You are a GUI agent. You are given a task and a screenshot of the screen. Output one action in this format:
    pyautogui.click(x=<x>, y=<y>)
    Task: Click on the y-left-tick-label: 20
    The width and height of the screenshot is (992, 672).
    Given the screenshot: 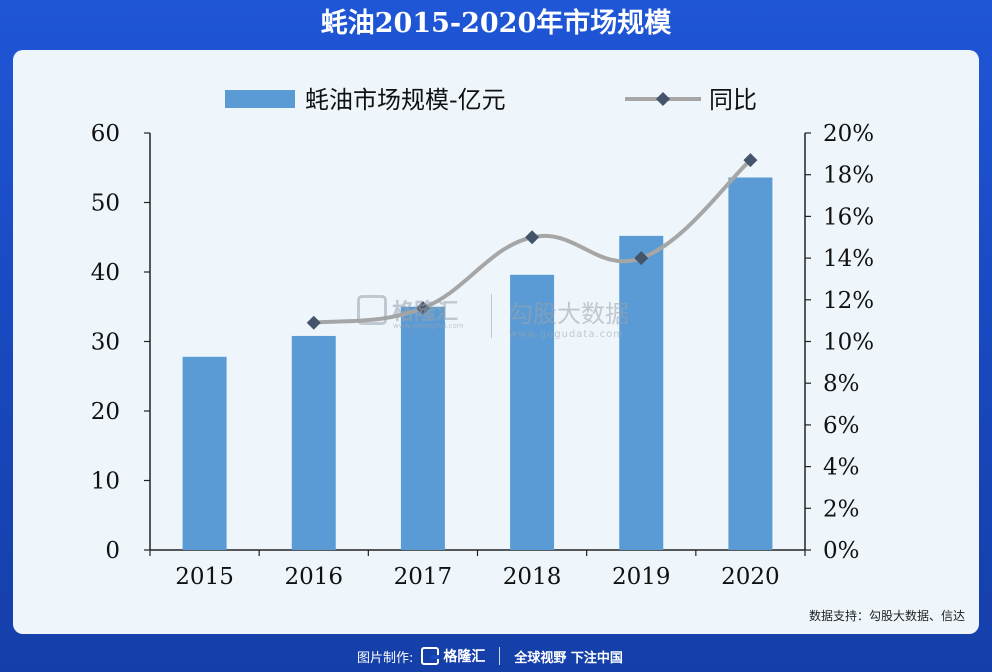 What is the action you would take?
    pyautogui.click(x=105, y=412)
    